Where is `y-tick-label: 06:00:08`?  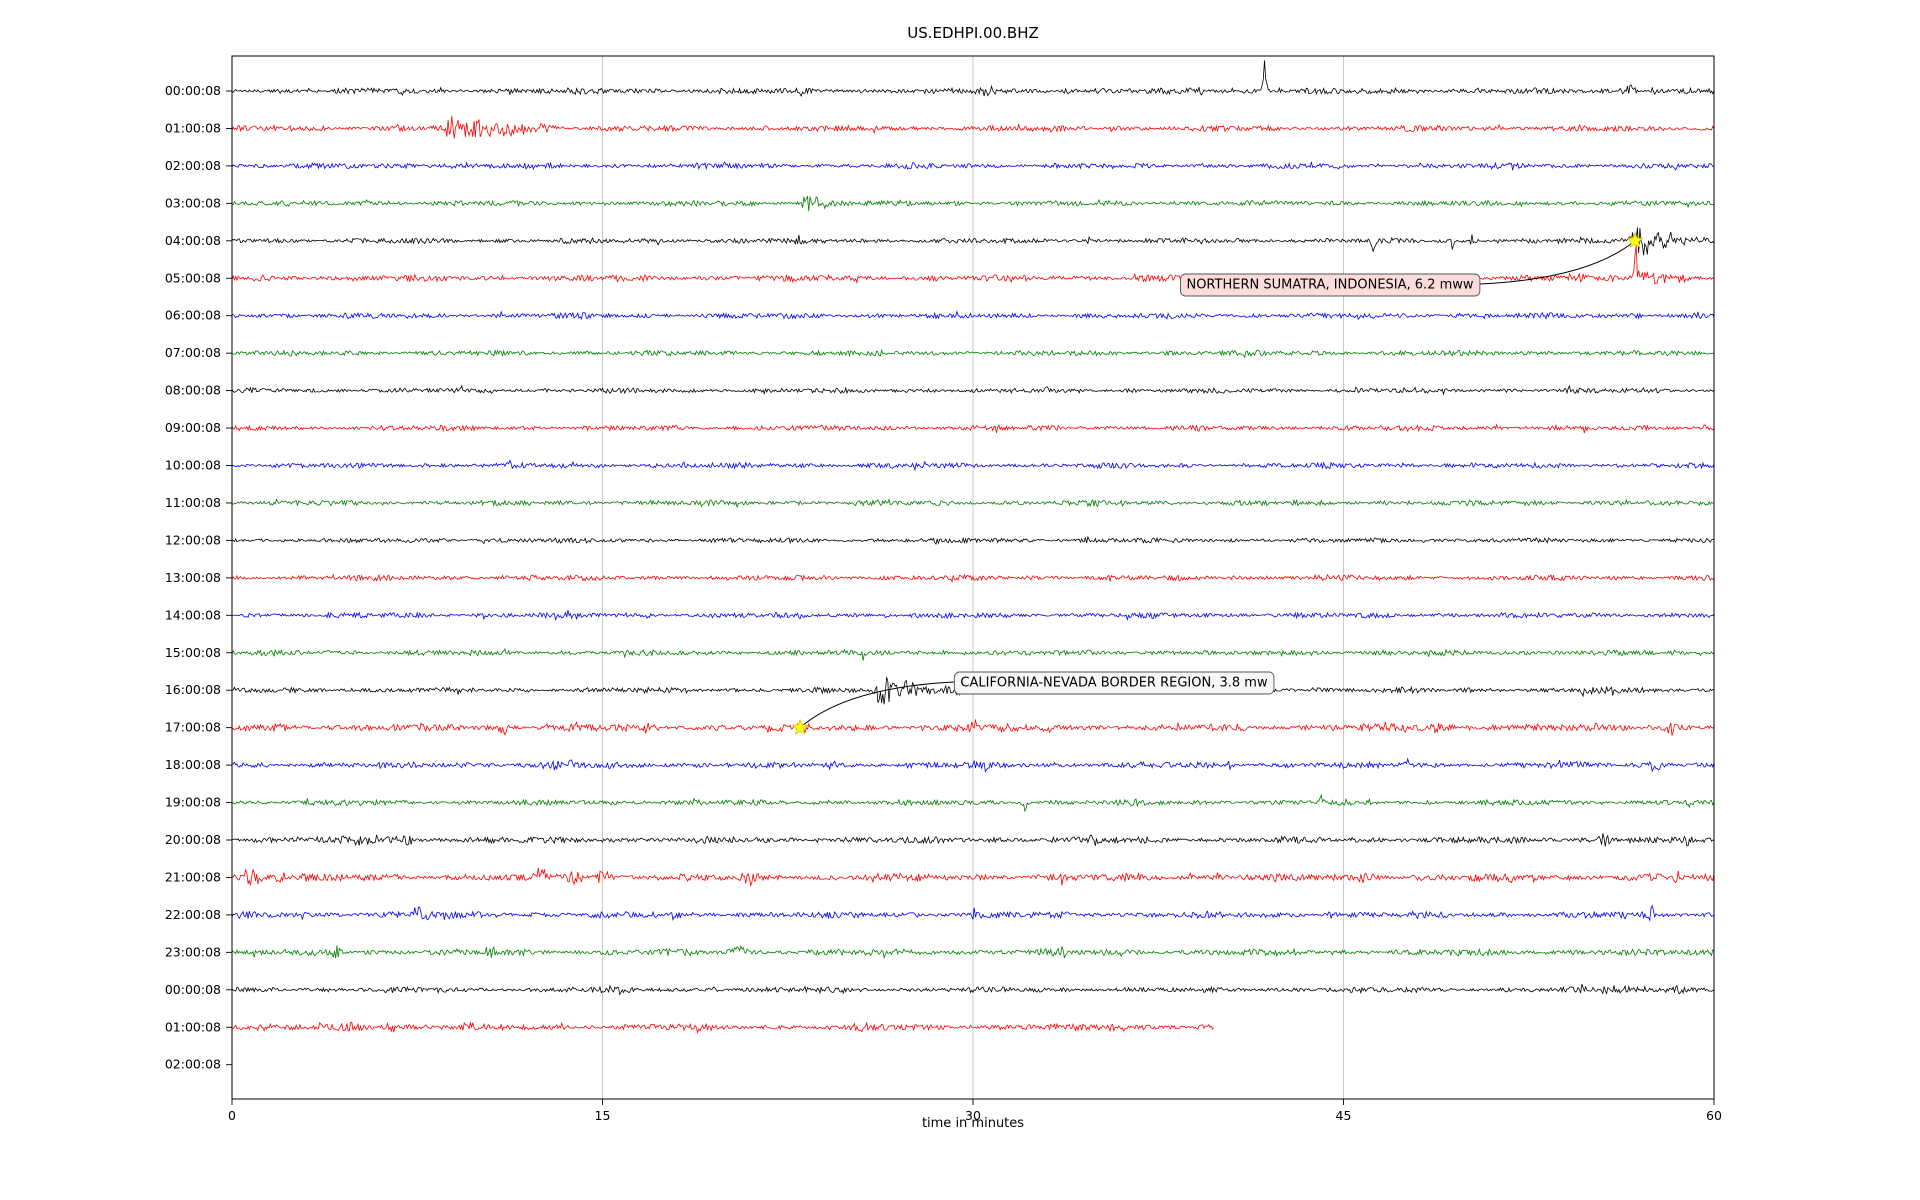 y-tick-label: 06:00:08 is located at coordinates (193, 315).